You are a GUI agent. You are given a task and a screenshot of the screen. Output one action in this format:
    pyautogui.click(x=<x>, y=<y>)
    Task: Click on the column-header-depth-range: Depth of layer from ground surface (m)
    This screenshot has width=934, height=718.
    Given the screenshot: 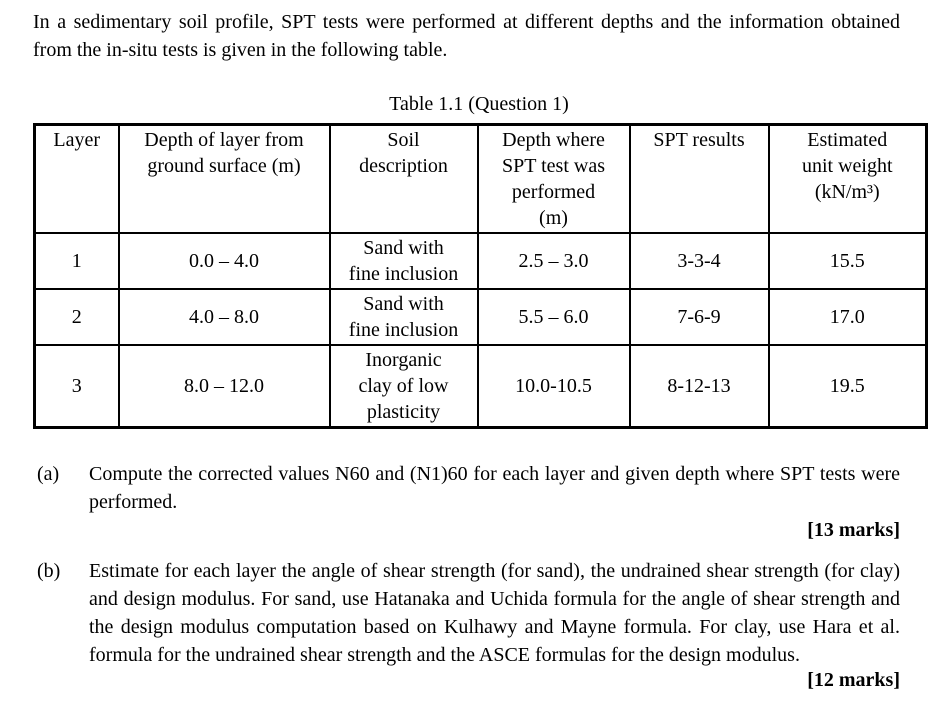 What is the action you would take?
    pyautogui.click(x=224, y=178)
    